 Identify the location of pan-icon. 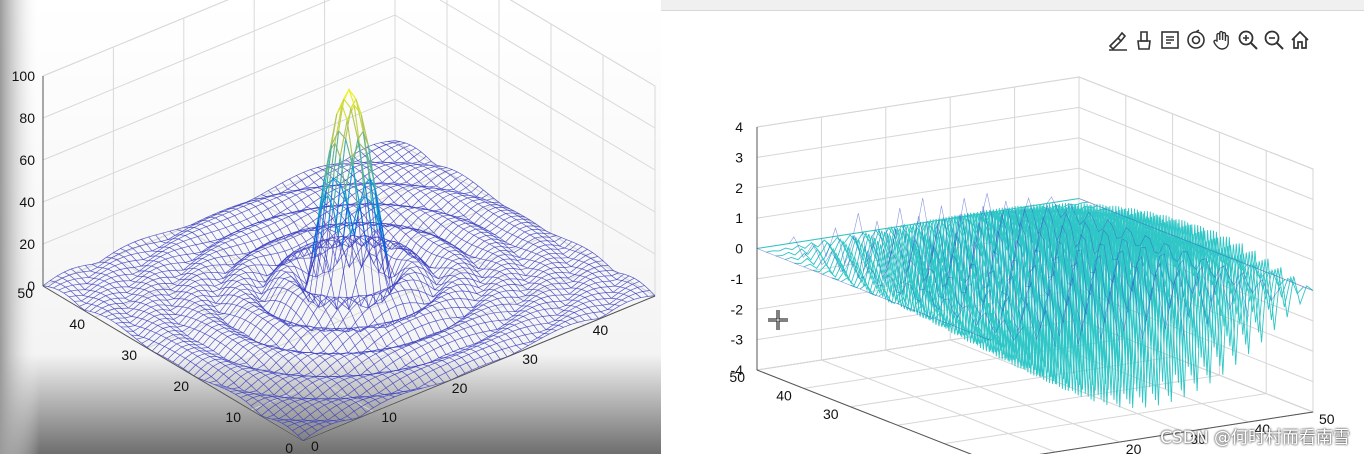
(1222, 40).